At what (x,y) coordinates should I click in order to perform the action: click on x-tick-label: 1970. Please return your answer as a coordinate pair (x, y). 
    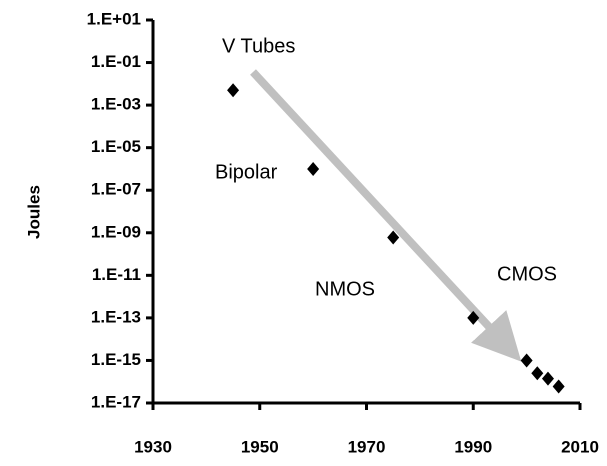
    Looking at the image, I should click on (367, 446).